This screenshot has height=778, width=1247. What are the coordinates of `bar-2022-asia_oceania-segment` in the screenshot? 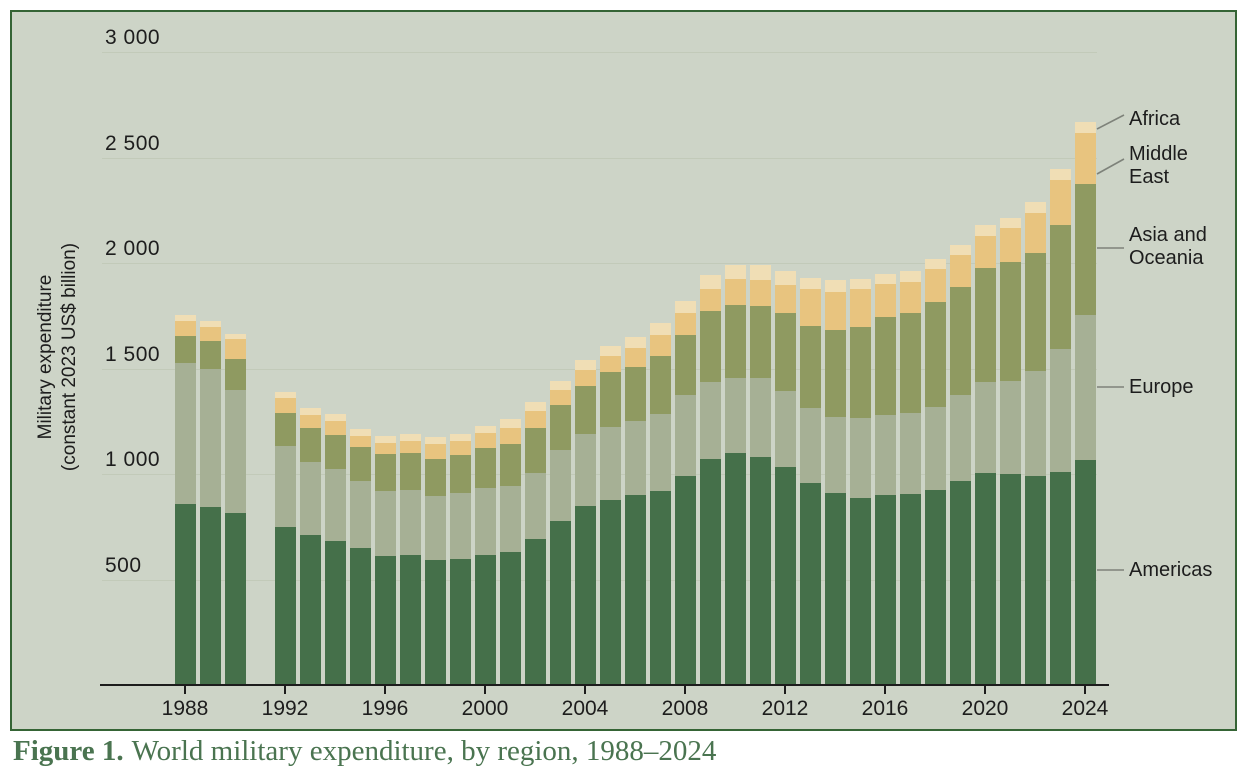 It's located at (1035, 311).